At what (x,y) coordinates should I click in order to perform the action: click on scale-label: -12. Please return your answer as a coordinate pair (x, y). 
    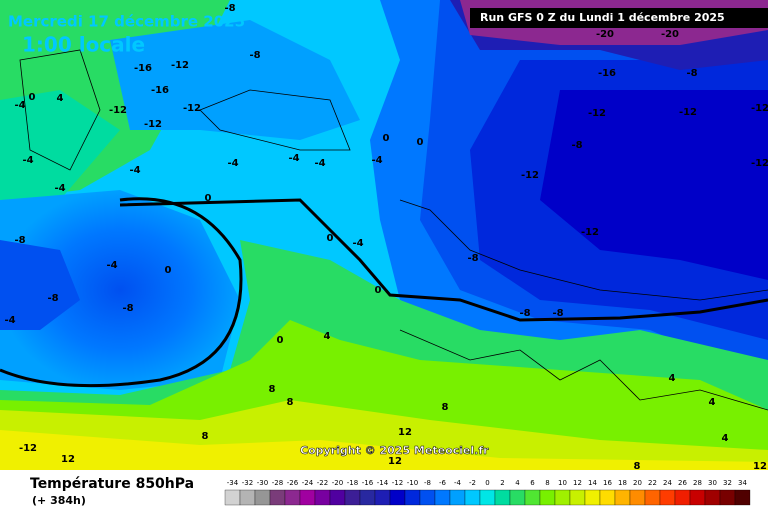
    Looking at the image, I should click on (397, 483).